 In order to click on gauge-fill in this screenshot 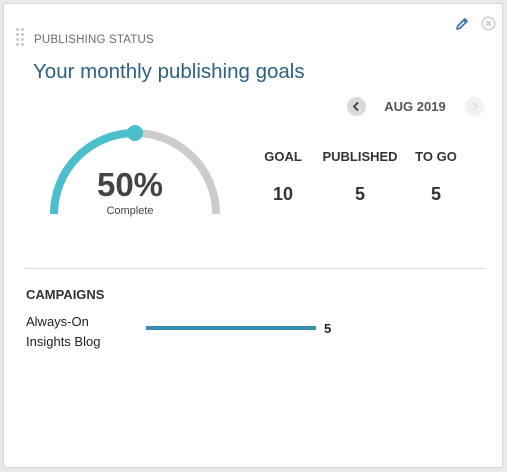, I will do `click(93, 172)`.